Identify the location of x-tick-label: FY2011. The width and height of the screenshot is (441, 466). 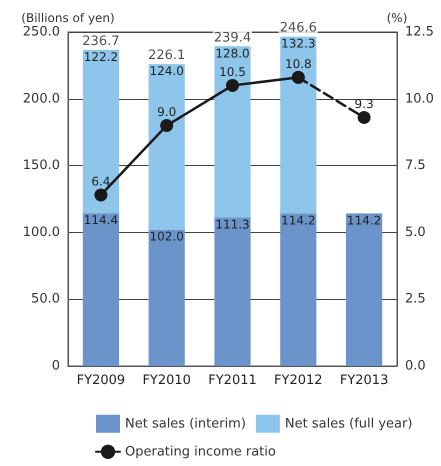
(232, 380).